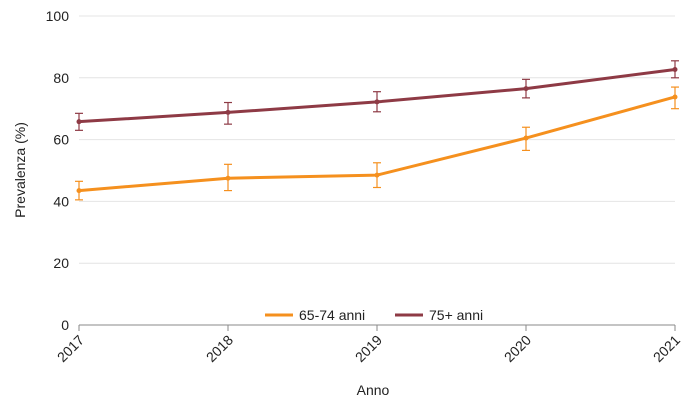  I want to click on y-tick-label: 80, so click(61, 78).